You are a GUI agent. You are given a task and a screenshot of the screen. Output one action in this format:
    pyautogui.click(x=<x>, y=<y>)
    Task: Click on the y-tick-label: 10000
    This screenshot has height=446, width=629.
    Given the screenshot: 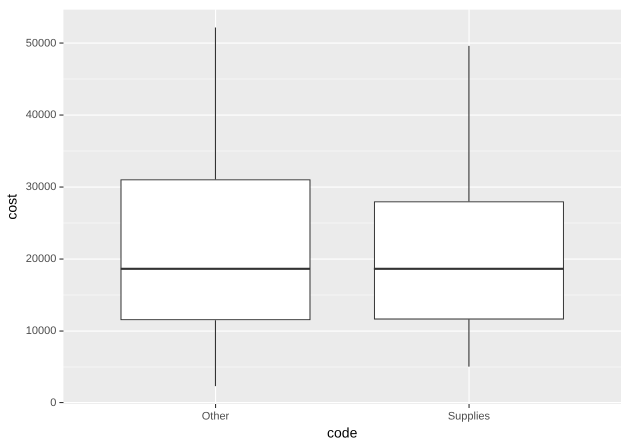 What is the action you would take?
    pyautogui.click(x=41, y=330)
    